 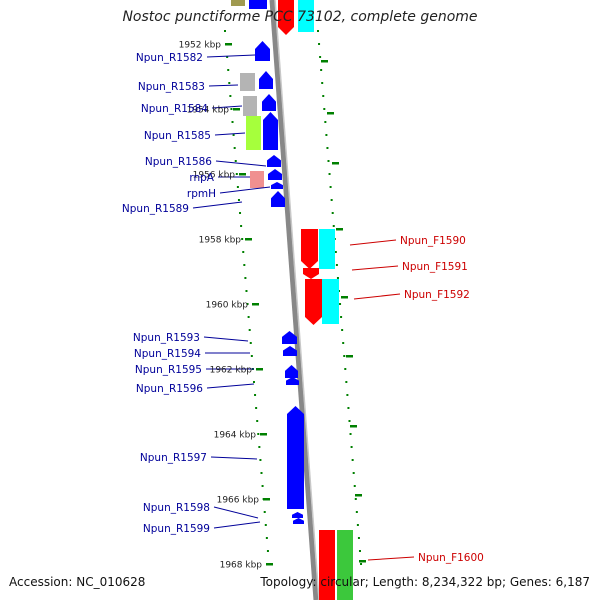 I want to click on scale-tick-label: 1960 kbp, so click(x=227, y=306).